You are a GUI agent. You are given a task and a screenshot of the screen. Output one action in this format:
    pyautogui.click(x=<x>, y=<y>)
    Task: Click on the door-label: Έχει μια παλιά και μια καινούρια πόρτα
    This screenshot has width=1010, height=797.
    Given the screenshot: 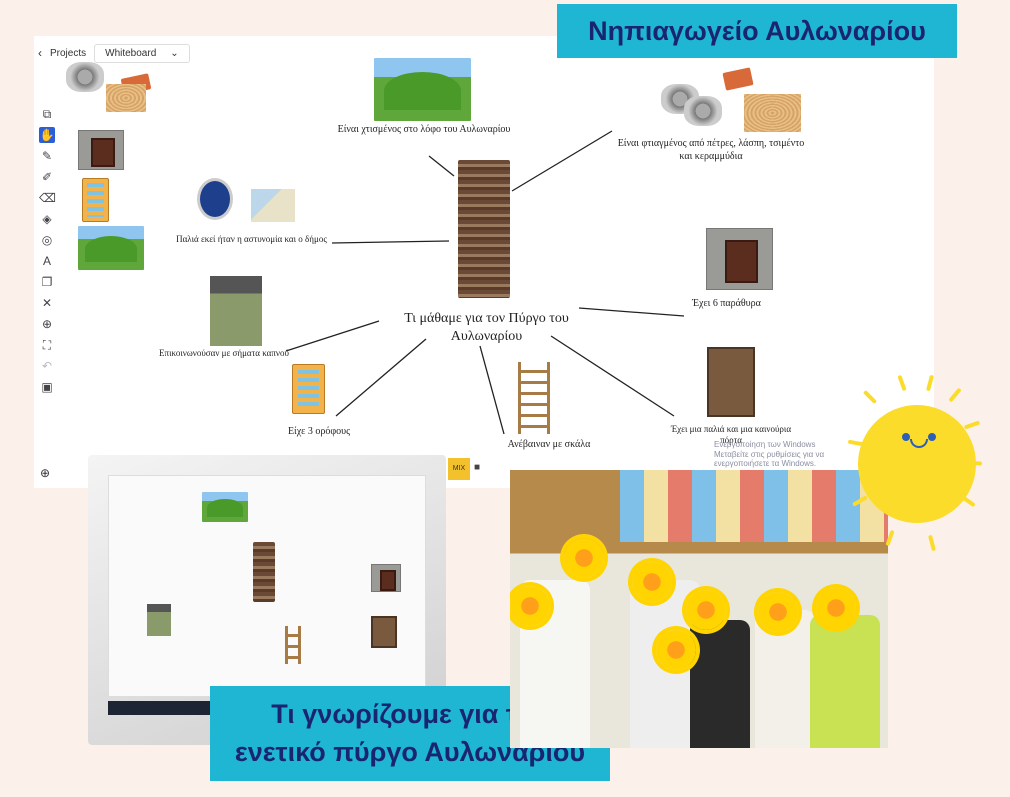 What is the action you would take?
    pyautogui.click(x=731, y=435)
    